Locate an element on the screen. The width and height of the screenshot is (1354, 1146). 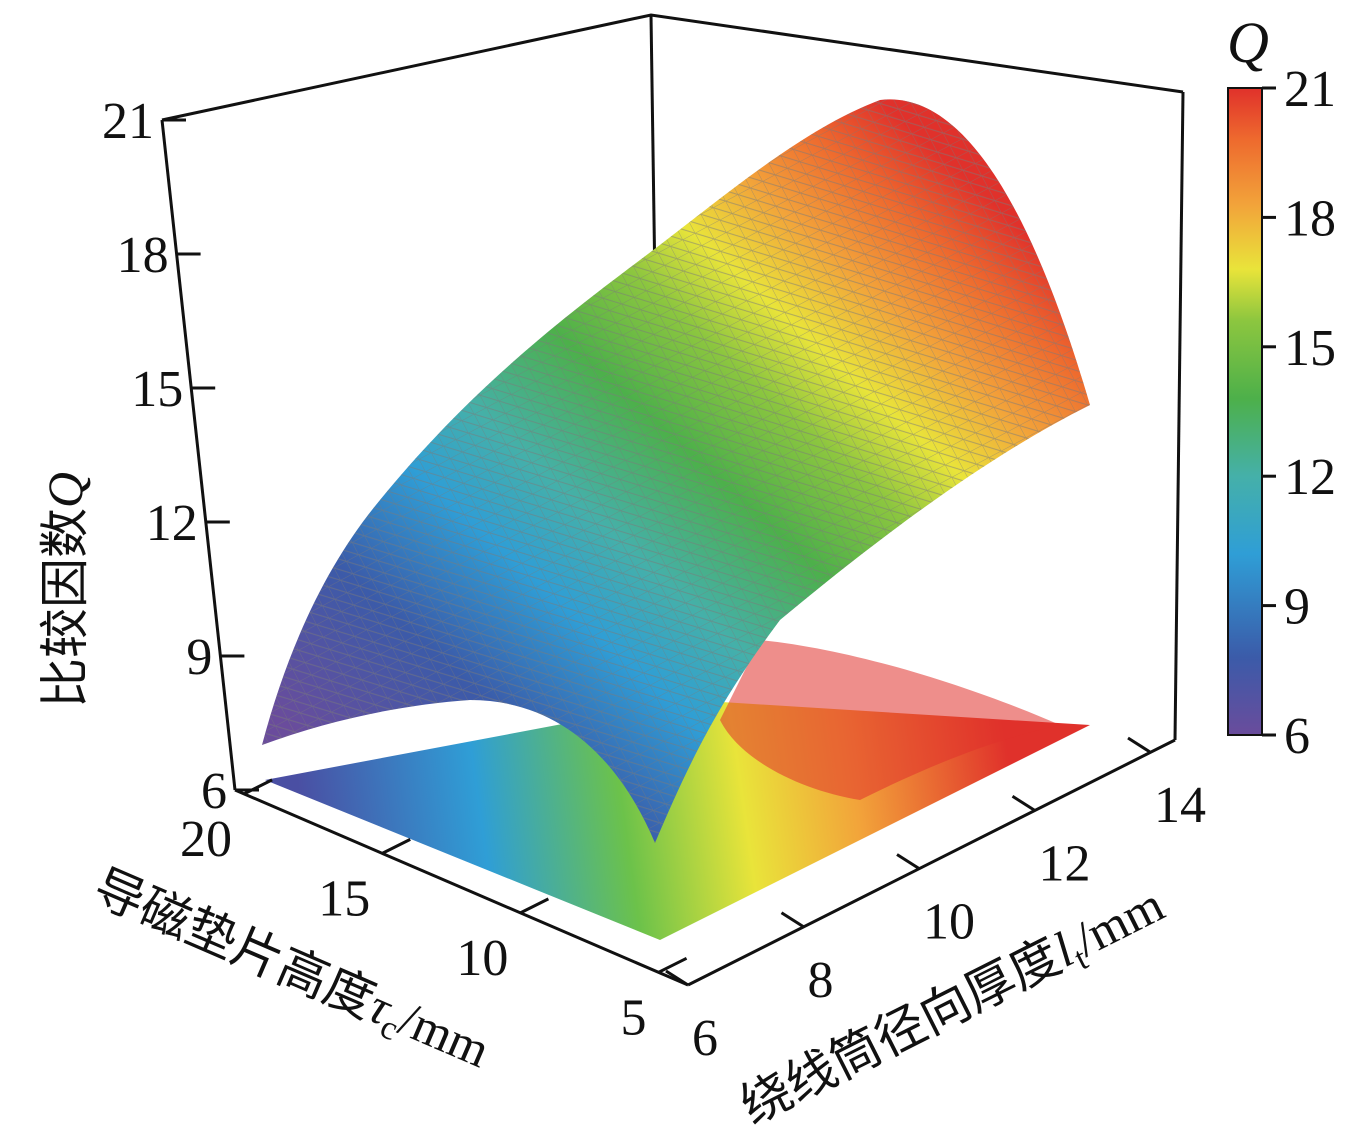
box-top-back-edge is located at coordinates (672, 67).